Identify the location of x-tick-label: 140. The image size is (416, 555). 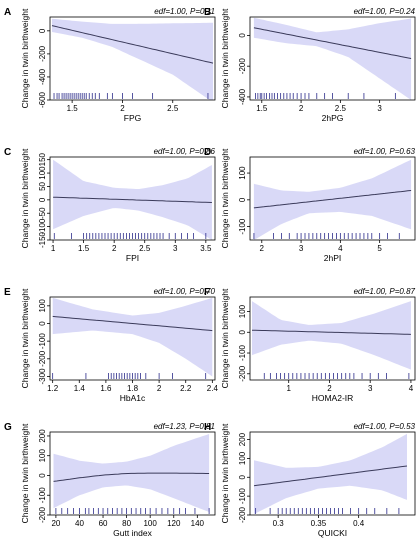
(198, 523).